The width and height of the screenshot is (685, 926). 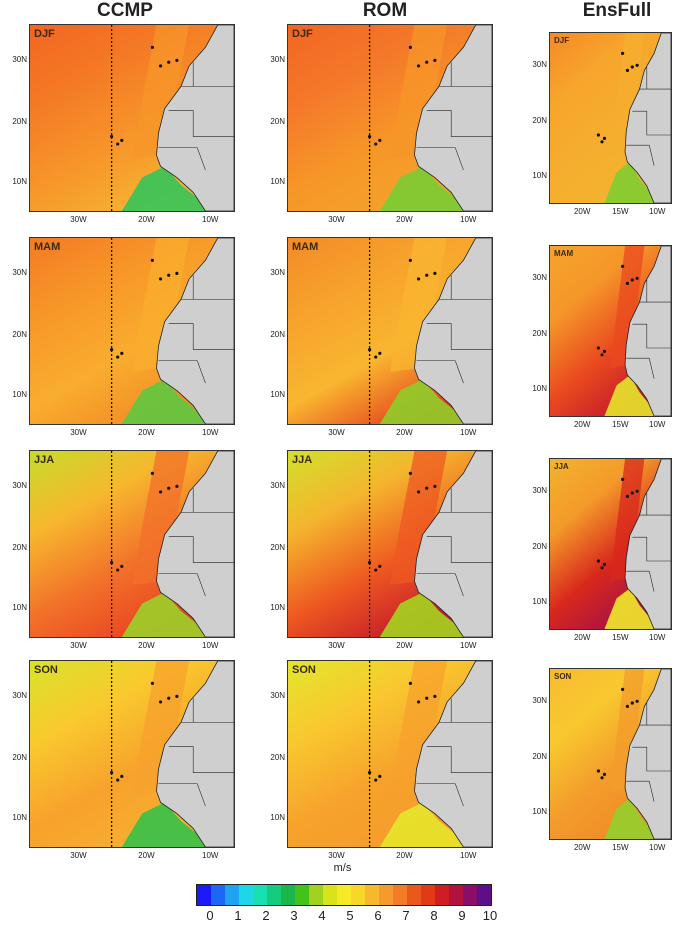 What do you see at coordinates (125, 10) in the screenshot?
I see `column-title-ccmp: CCMP` at bounding box center [125, 10].